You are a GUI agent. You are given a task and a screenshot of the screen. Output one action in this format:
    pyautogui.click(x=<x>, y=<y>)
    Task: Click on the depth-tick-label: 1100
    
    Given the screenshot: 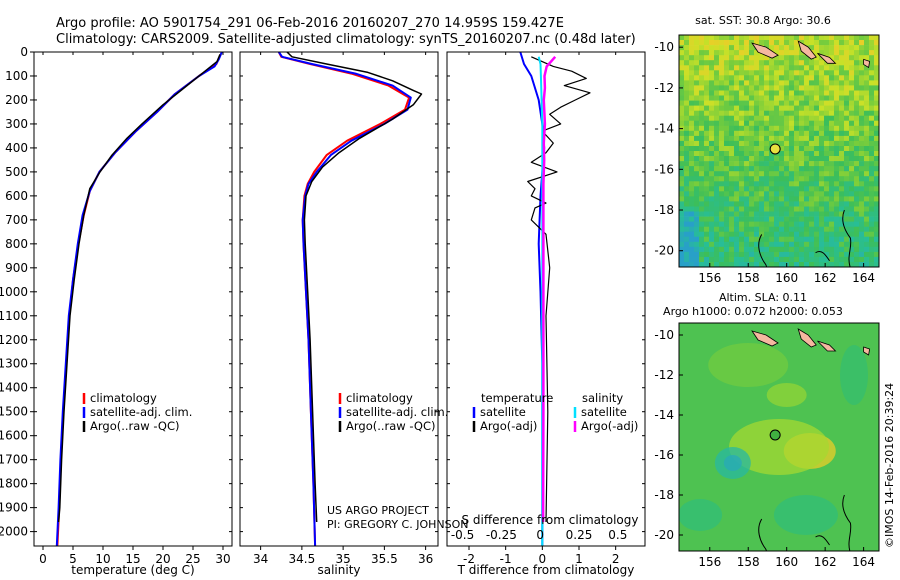 What is the action you would take?
    pyautogui.click(x=14, y=316)
    